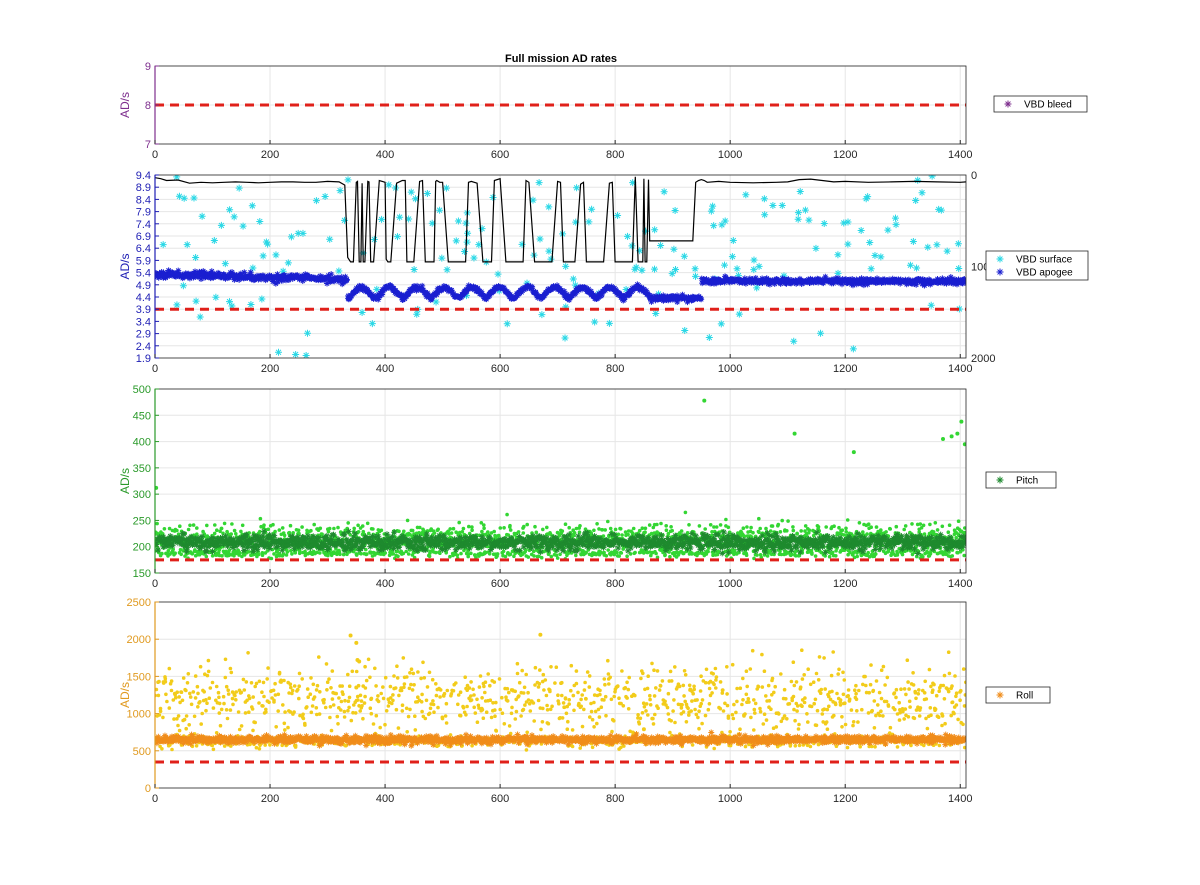 The width and height of the screenshot is (1200, 885). Describe the element at coordinates (125, 266) in the screenshot. I see `y-axis-label: AD/s` at that location.